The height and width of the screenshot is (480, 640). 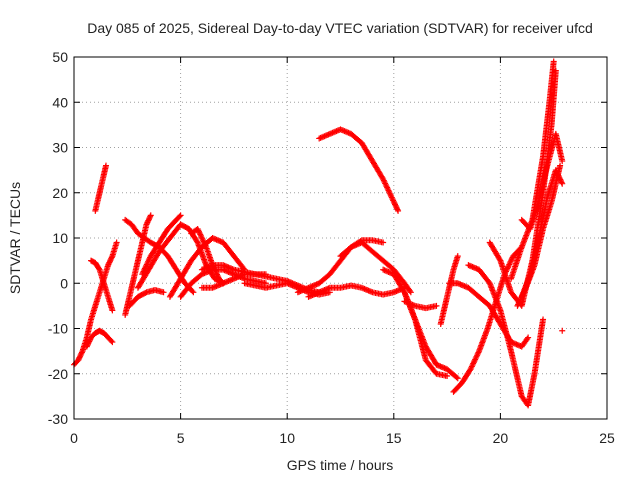 What do you see at coordinates (394, 438) in the screenshot?
I see `x-tick-label: 15` at bounding box center [394, 438].